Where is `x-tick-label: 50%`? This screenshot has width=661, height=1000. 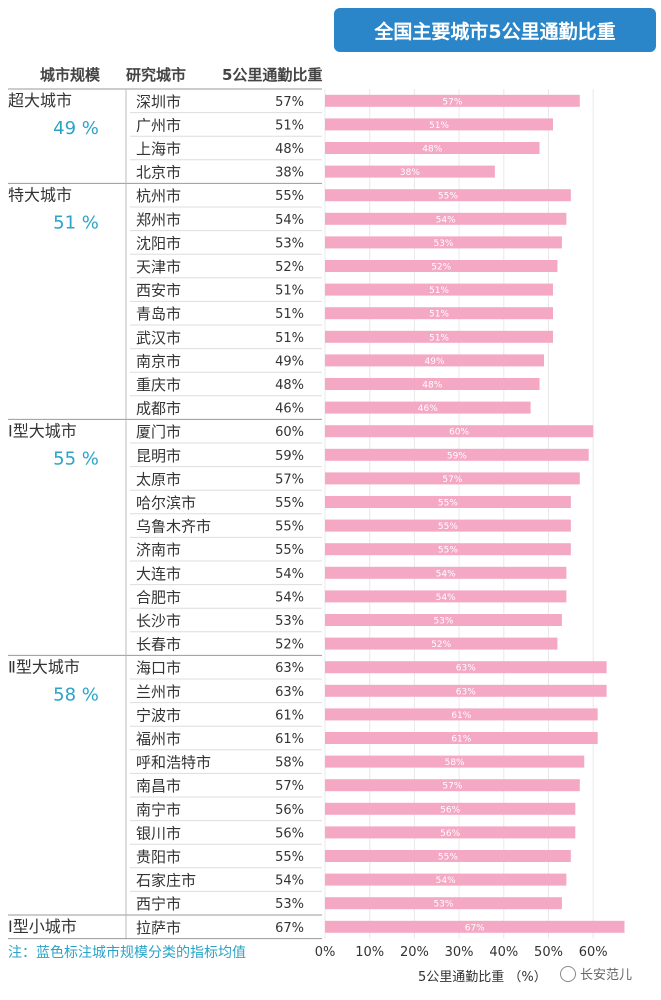 x-tick-label: 50% is located at coordinates (548, 952).